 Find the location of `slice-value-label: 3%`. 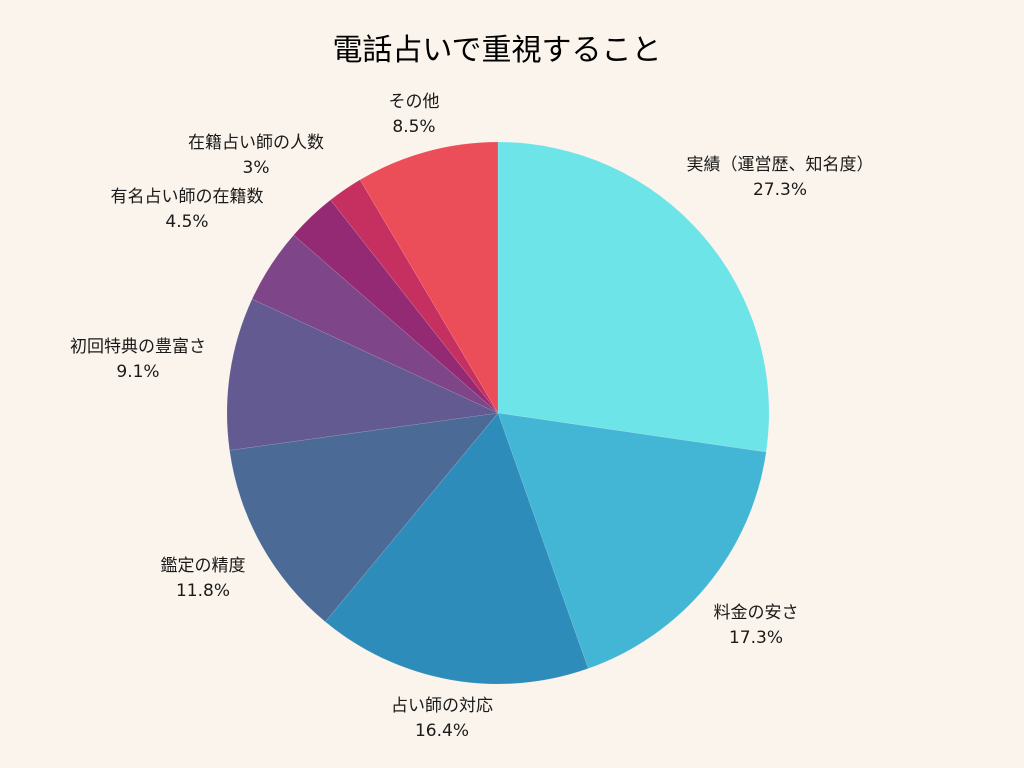

slice-value-label: 3% is located at coordinates (256, 168).